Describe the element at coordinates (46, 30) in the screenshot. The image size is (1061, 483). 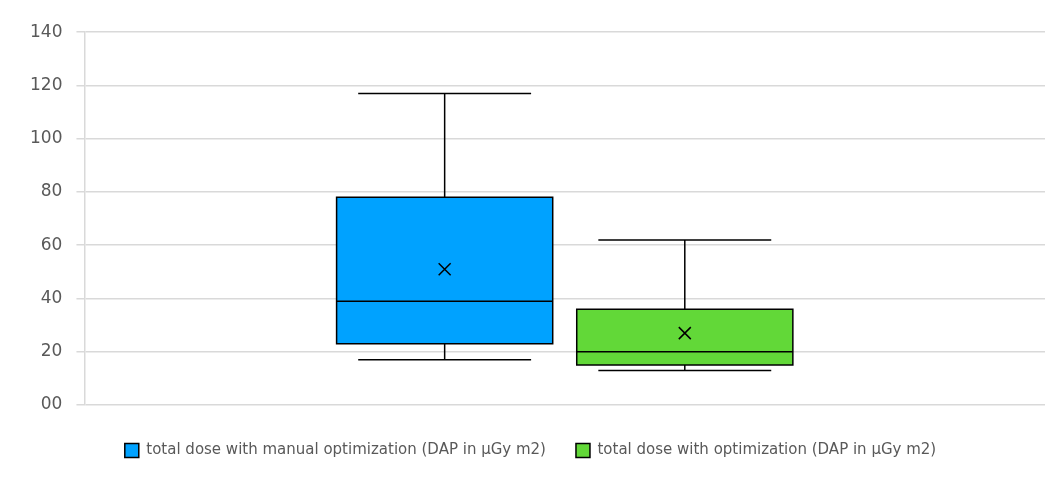
I see `y-tick-label: 140` at that location.